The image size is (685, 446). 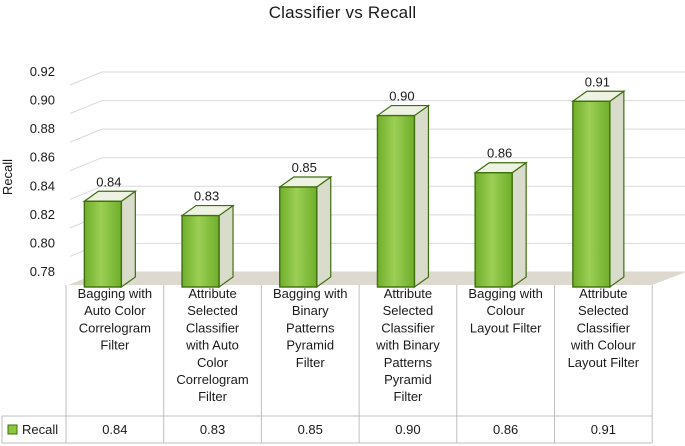 I want to click on table-value: 0.83, so click(x=212, y=429).